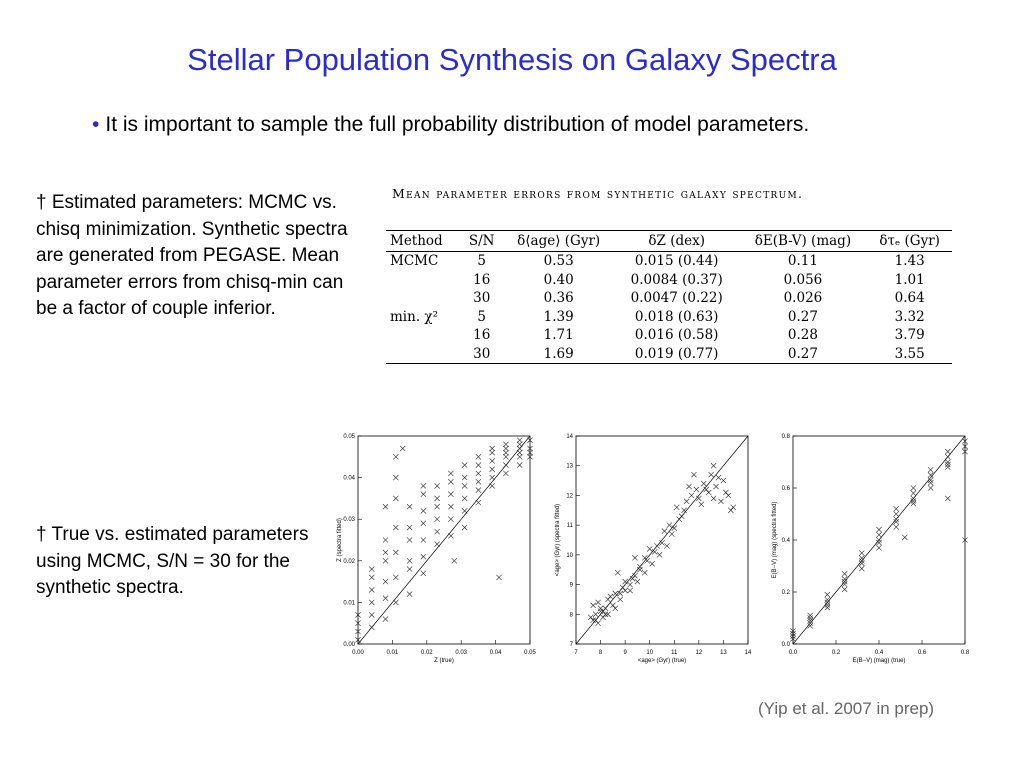 The width and height of the screenshot is (1024, 768). I want to click on cell-method: min. χ², so click(414, 316).